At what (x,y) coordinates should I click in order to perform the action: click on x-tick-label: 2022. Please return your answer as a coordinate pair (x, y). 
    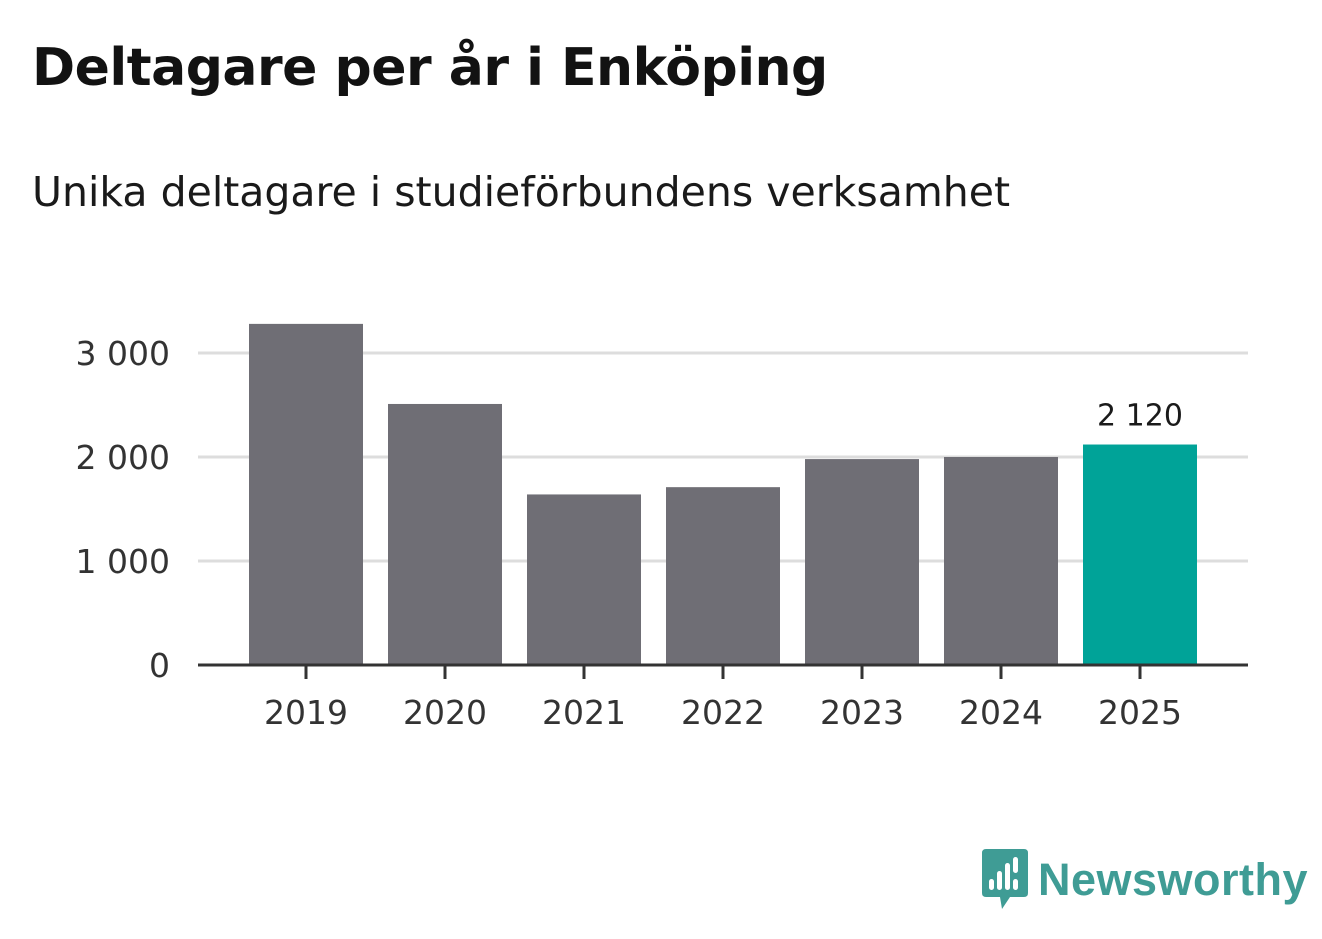
    Looking at the image, I should click on (723, 712).